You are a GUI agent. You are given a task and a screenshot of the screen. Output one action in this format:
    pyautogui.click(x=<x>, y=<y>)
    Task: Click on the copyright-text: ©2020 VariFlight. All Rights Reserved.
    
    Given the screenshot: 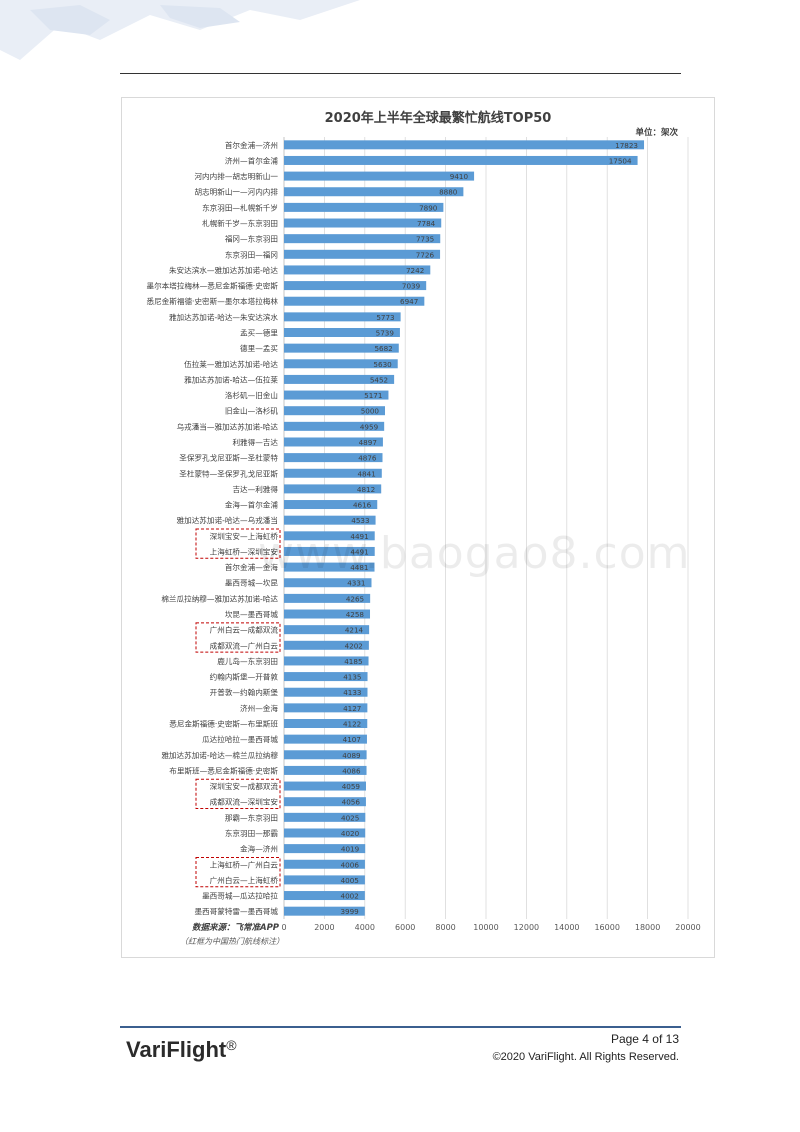 What is the action you would take?
    pyautogui.click(x=585, y=1057)
    